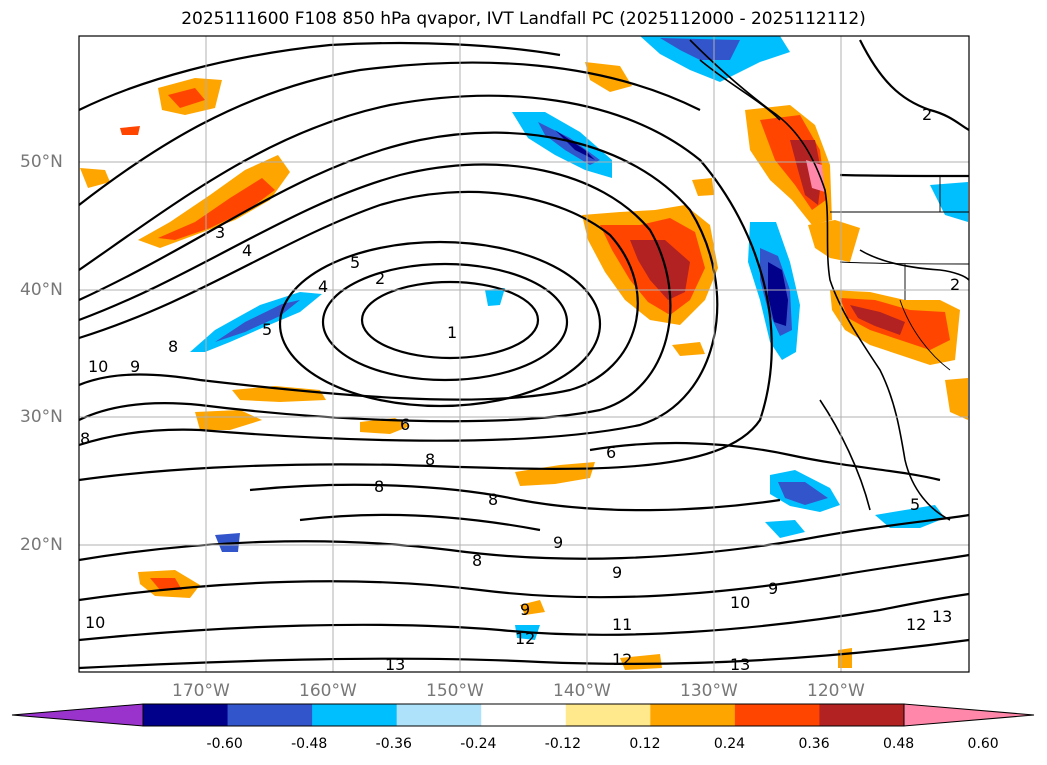 The width and height of the screenshot is (1047, 765). I want to click on lon-label: 150°W, so click(455, 691).